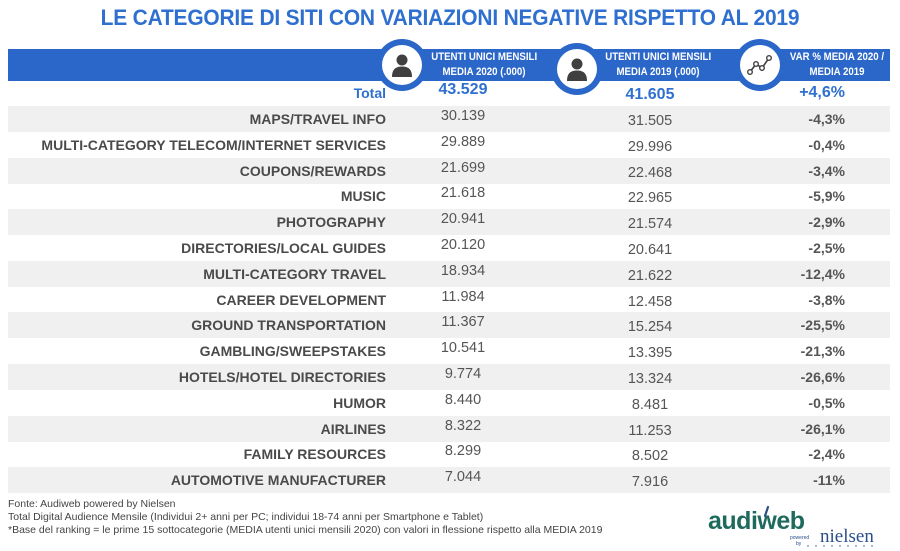 The height and width of the screenshot is (551, 900). Describe the element at coordinates (317, 119) in the screenshot. I see `row-label: MAPS/TRAVEL INFO` at that location.